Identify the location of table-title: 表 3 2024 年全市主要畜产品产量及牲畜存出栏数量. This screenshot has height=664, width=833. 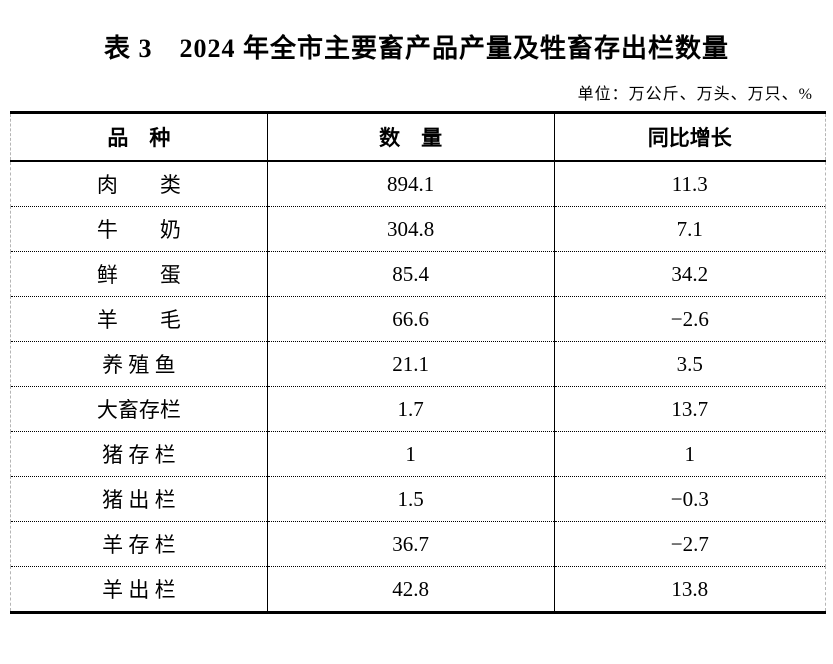
(416, 48).